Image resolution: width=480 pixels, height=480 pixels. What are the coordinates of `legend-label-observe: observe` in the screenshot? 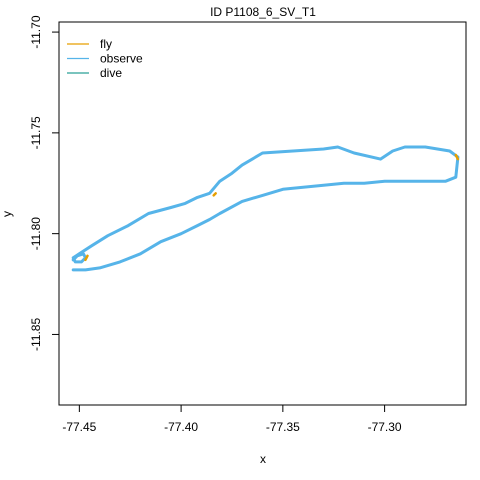 It's located at (121, 59).